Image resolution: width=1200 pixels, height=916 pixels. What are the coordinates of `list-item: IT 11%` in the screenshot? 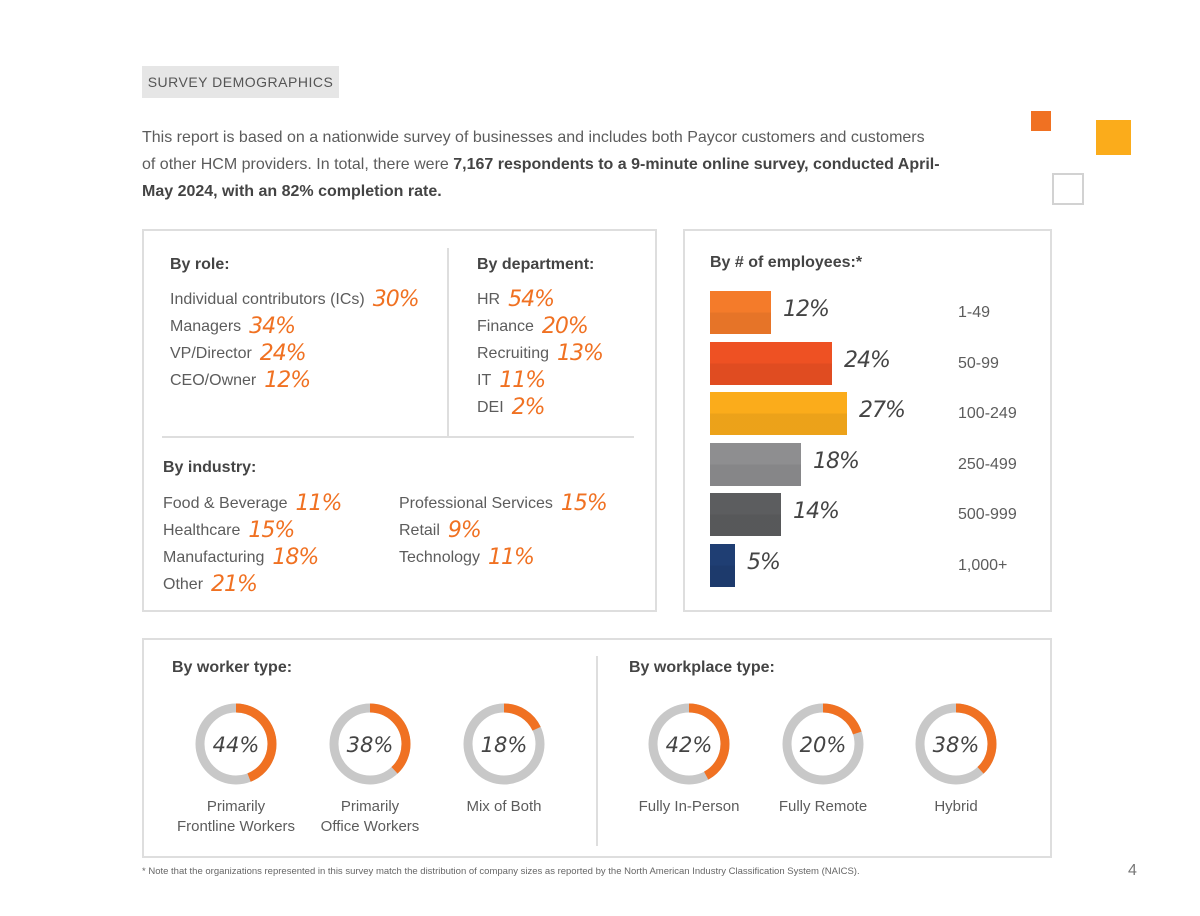 It's located at (511, 380).